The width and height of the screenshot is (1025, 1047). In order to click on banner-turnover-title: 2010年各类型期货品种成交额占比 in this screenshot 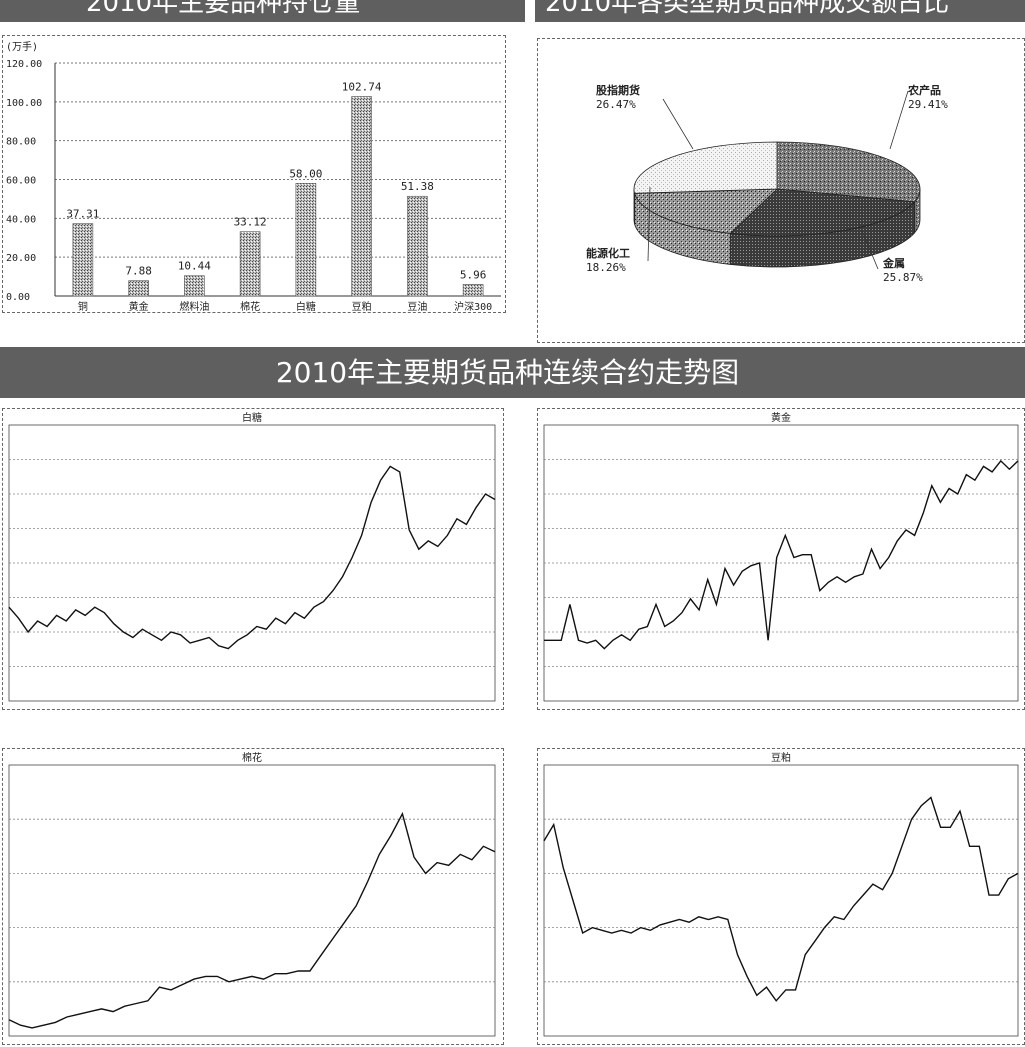, I will do `click(780, 11)`.